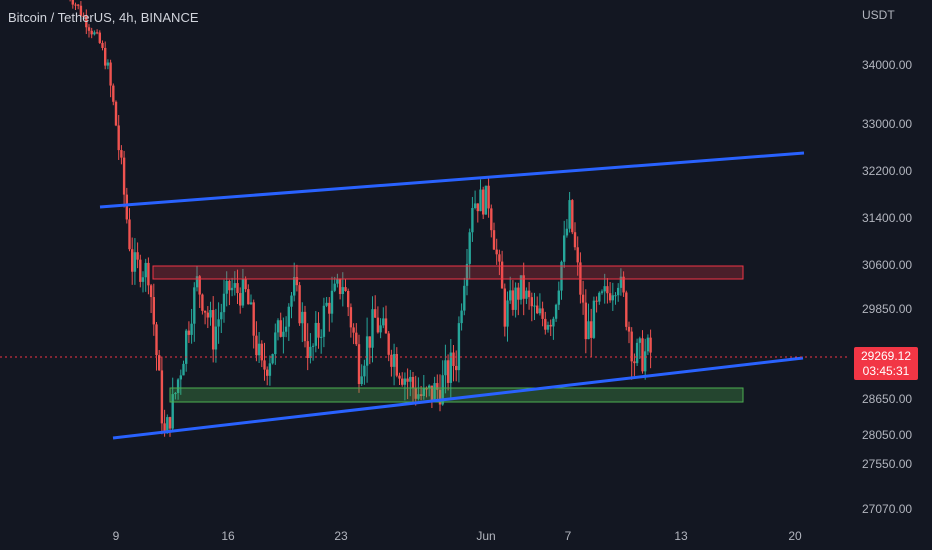 The width and height of the screenshot is (932, 550). I want to click on price-tick: 34000.00, so click(887, 65).